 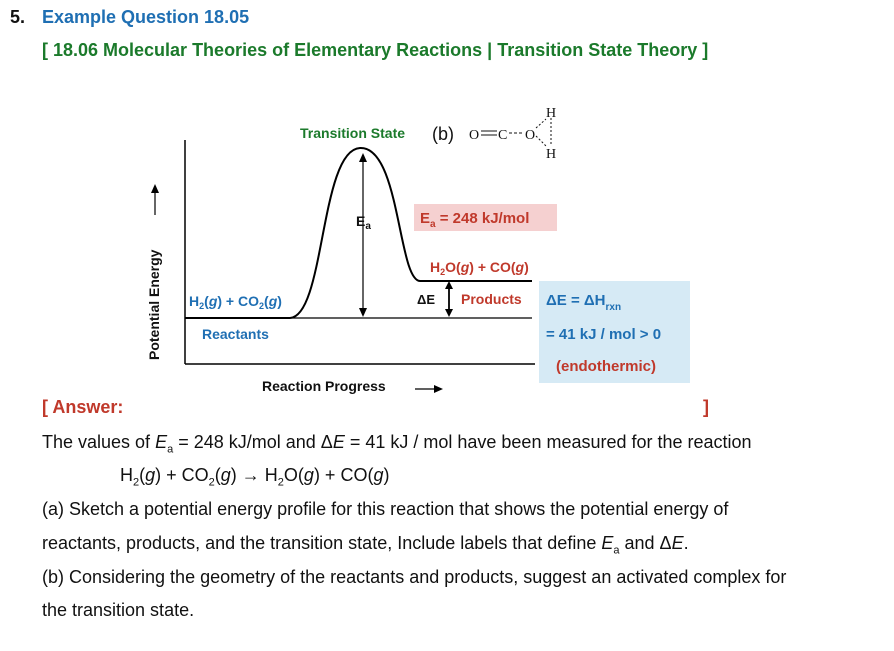 What do you see at coordinates (706, 407) in the screenshot?
I see `answer-close: ]` at bounding box center [706, 407].